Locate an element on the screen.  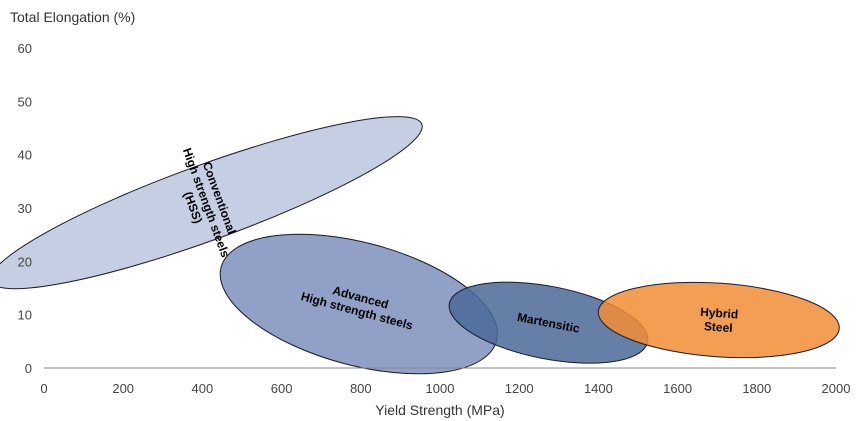
y-tick-label: 20 is located at coordinates (25, 261).